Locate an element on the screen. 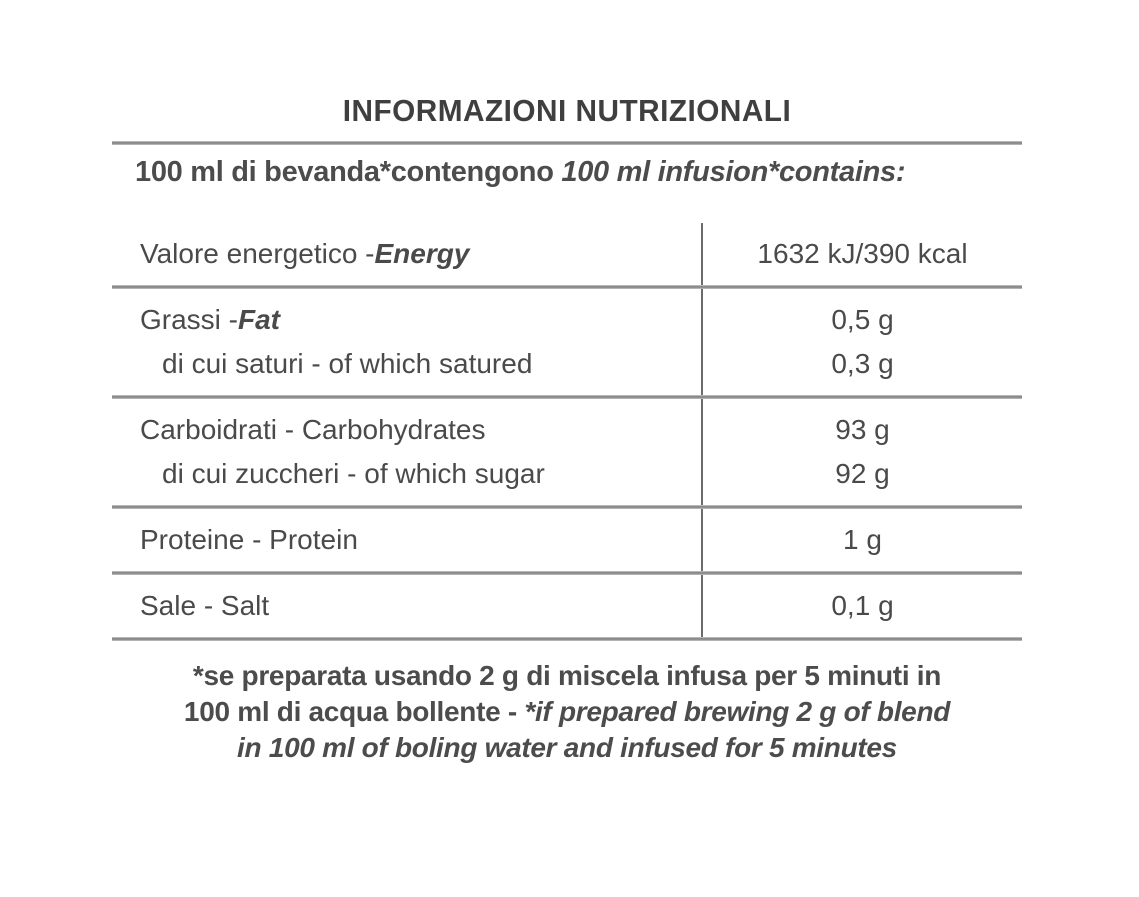  row-value: 1 g is located at coordinates (862, 539).